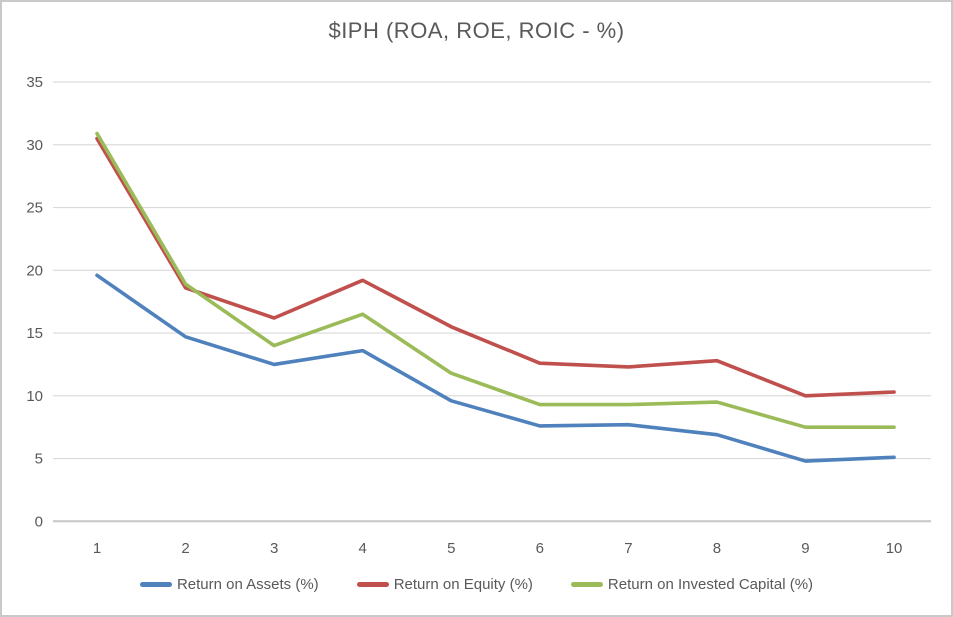 Image resolution: width=953 pixels, height=617 pixels. I want to click on legend-label-return-on-equity: Return on Equity (%), so click(463, 584).